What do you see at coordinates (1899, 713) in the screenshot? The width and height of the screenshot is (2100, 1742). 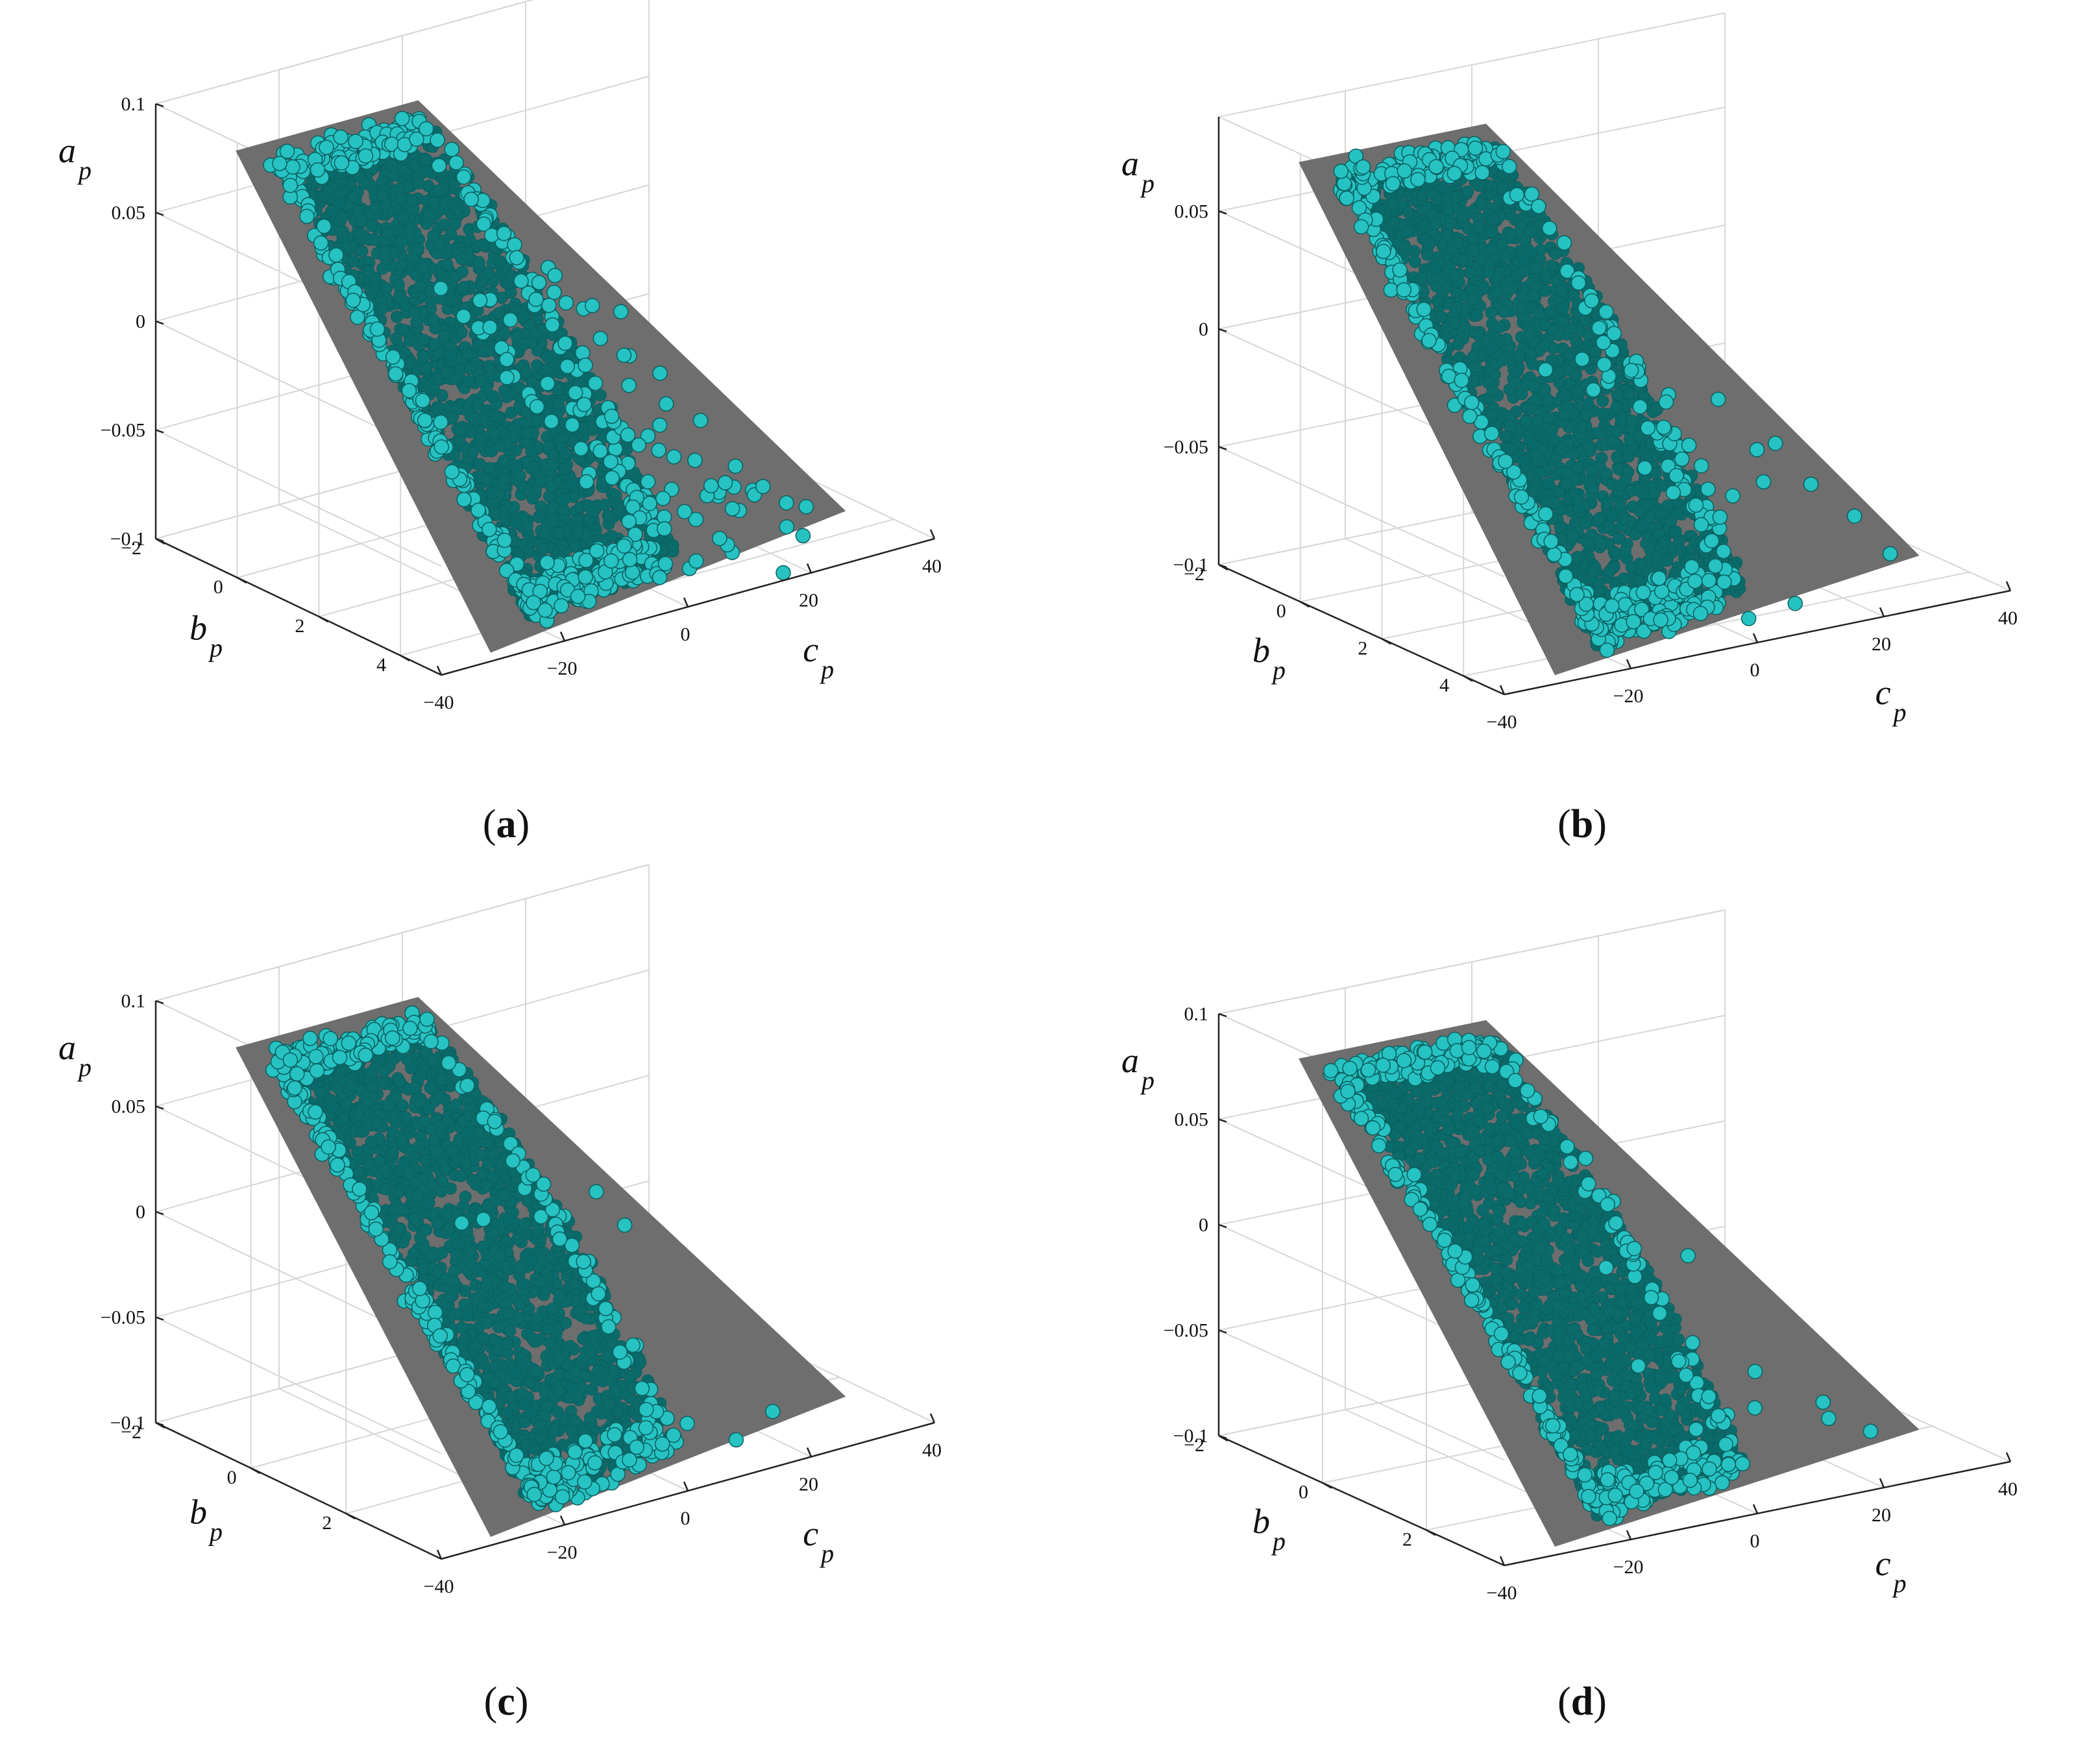 I see `x-axis-label-sub: p` at bounding box center [1899, 713].